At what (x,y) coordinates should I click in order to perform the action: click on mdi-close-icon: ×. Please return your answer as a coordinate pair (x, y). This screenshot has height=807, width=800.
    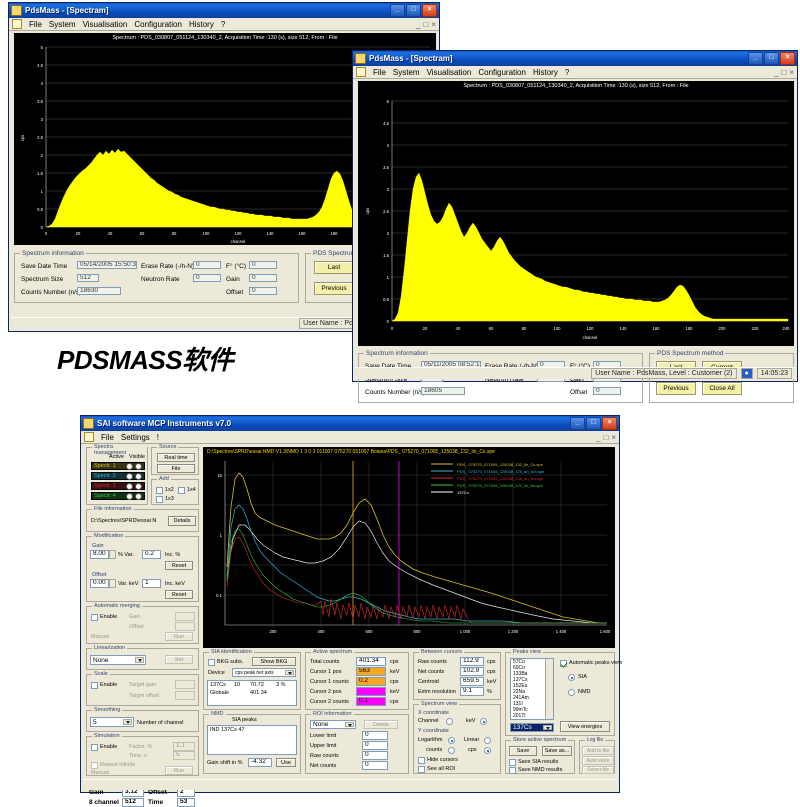
    Looking at the image, I should click on (613, 437).